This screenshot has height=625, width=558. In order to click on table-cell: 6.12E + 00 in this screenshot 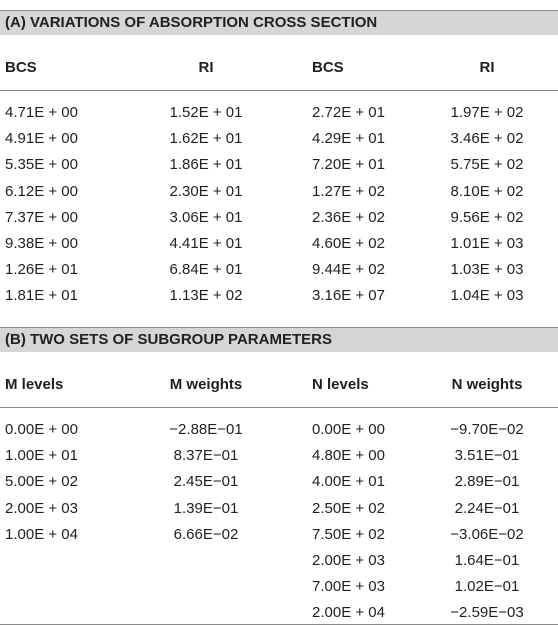, I will do `click(41, 191)`.